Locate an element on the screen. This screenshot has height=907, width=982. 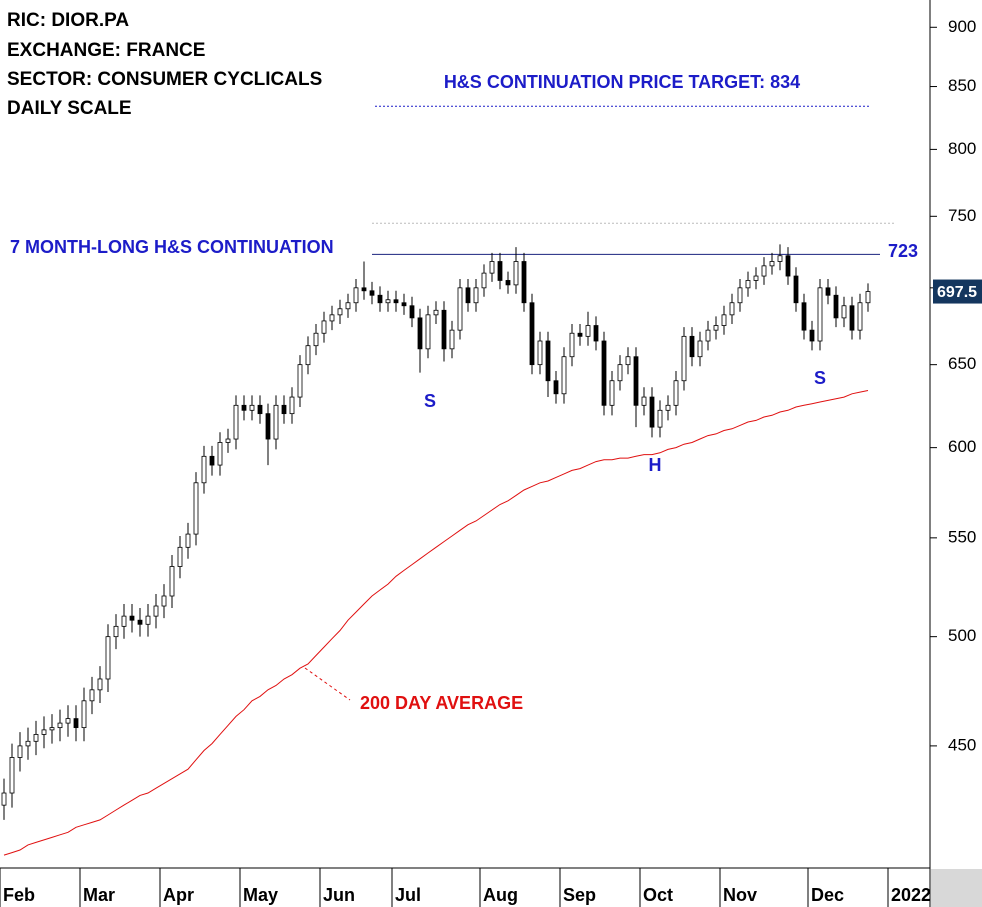
x-tick-label: Oct is located at coordinates (658, 895).